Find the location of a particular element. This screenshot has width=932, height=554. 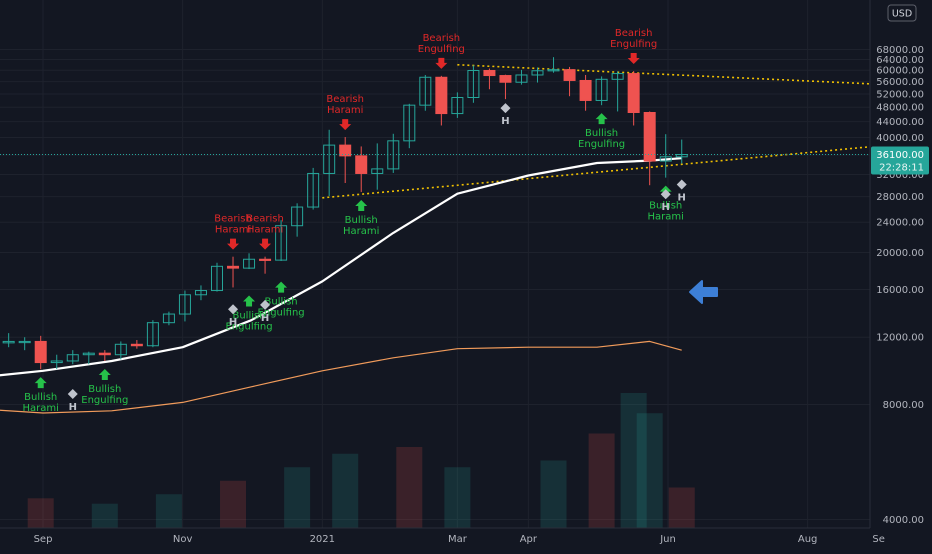

x-tick-label: Sep is located at coordinates (43, 539).